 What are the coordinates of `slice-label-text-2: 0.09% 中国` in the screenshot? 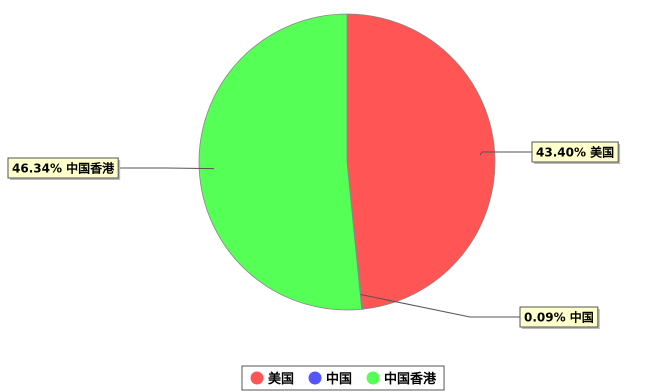 It's located at (559, 317).